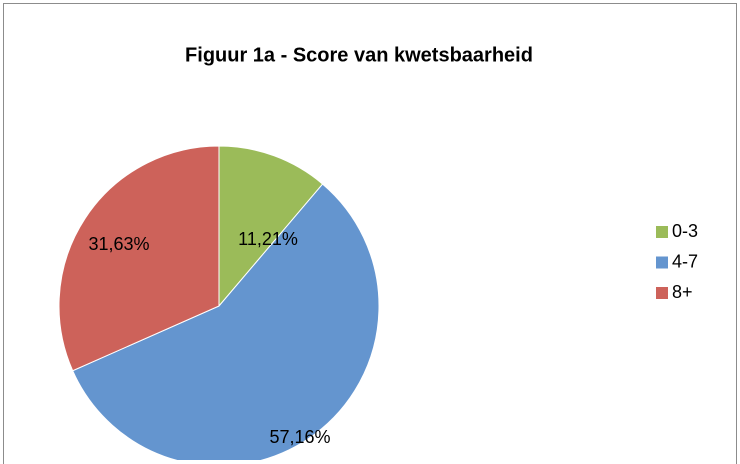 Image resolution: width=740 pixels, height=464 pixels. Describe the element at coordinates (685, 261) in the screenshot. I see `legend-label: 4-7` at that location.